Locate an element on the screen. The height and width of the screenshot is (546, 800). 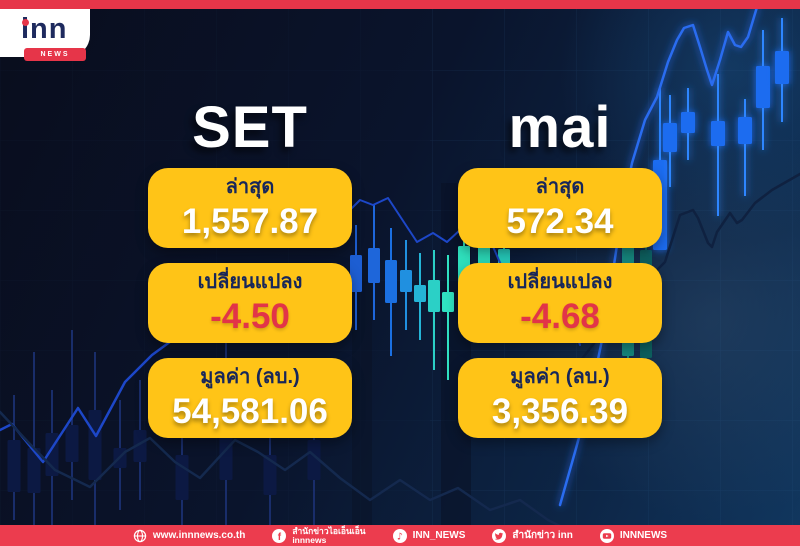
tiktok-link: ♪ INN_NEWS is located at coordinates (429, 535).